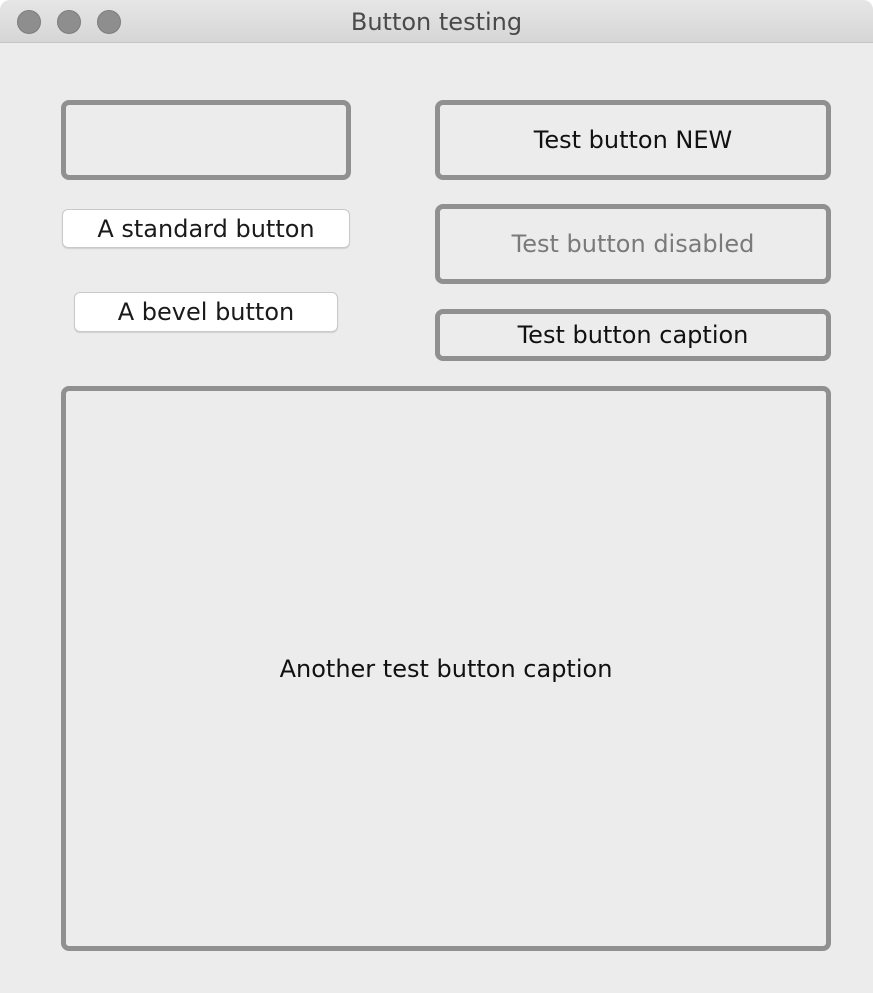 The height and width of the screenshot is (993, 873). Describe the element at coordinates (109, 22) in the screenshot. I see `zoom-window-icon` at that location.